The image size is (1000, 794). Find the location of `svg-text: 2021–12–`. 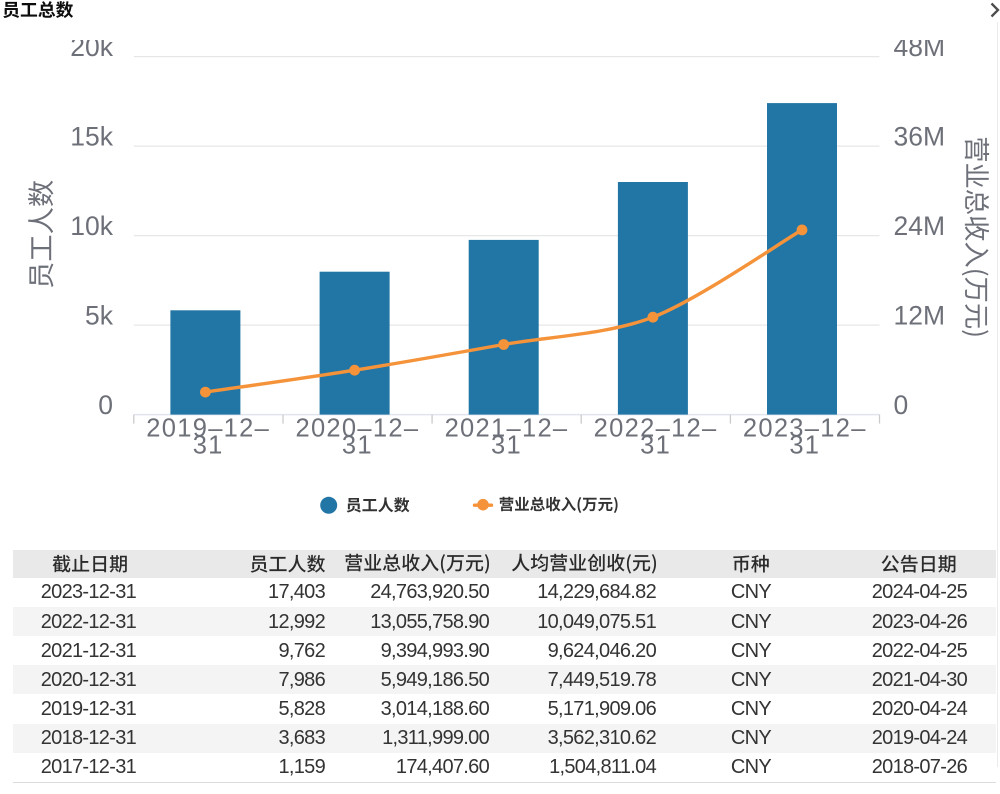

svg-text: 2021–12– is located at coordinates (507, 428).